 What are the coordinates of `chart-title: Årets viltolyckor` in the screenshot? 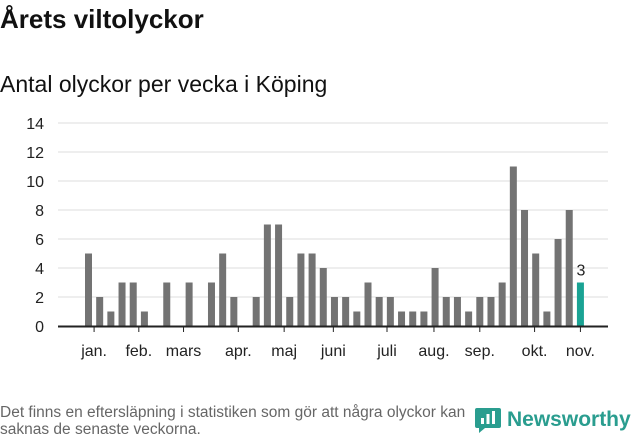 It's located at (102, 19).